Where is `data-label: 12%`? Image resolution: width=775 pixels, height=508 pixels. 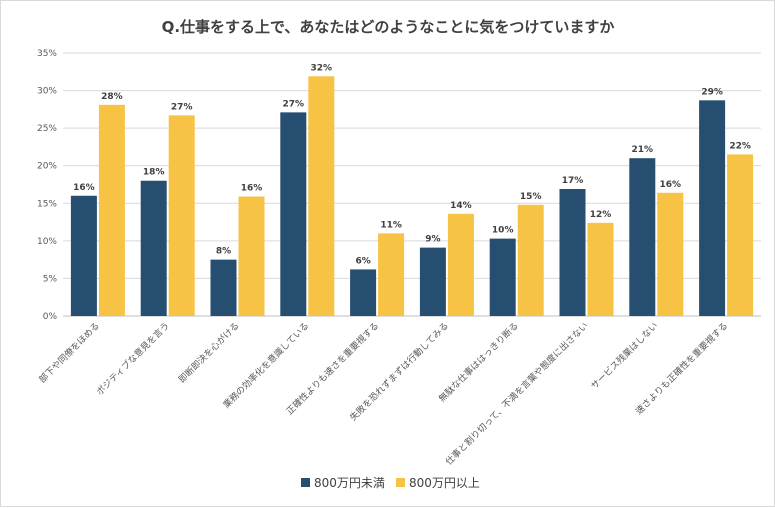
data-label: 12% is located at coordinates (601, 215).